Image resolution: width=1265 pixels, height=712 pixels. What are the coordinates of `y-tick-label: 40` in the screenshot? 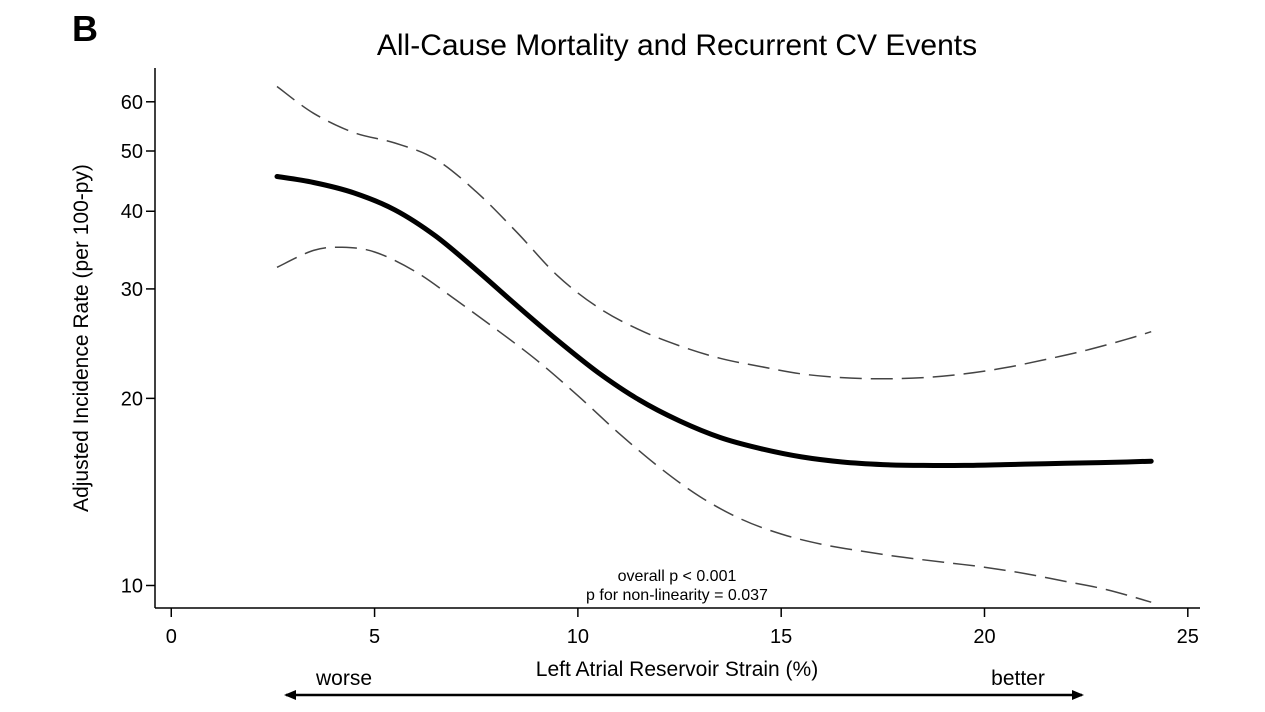 It's located at (132, 212).